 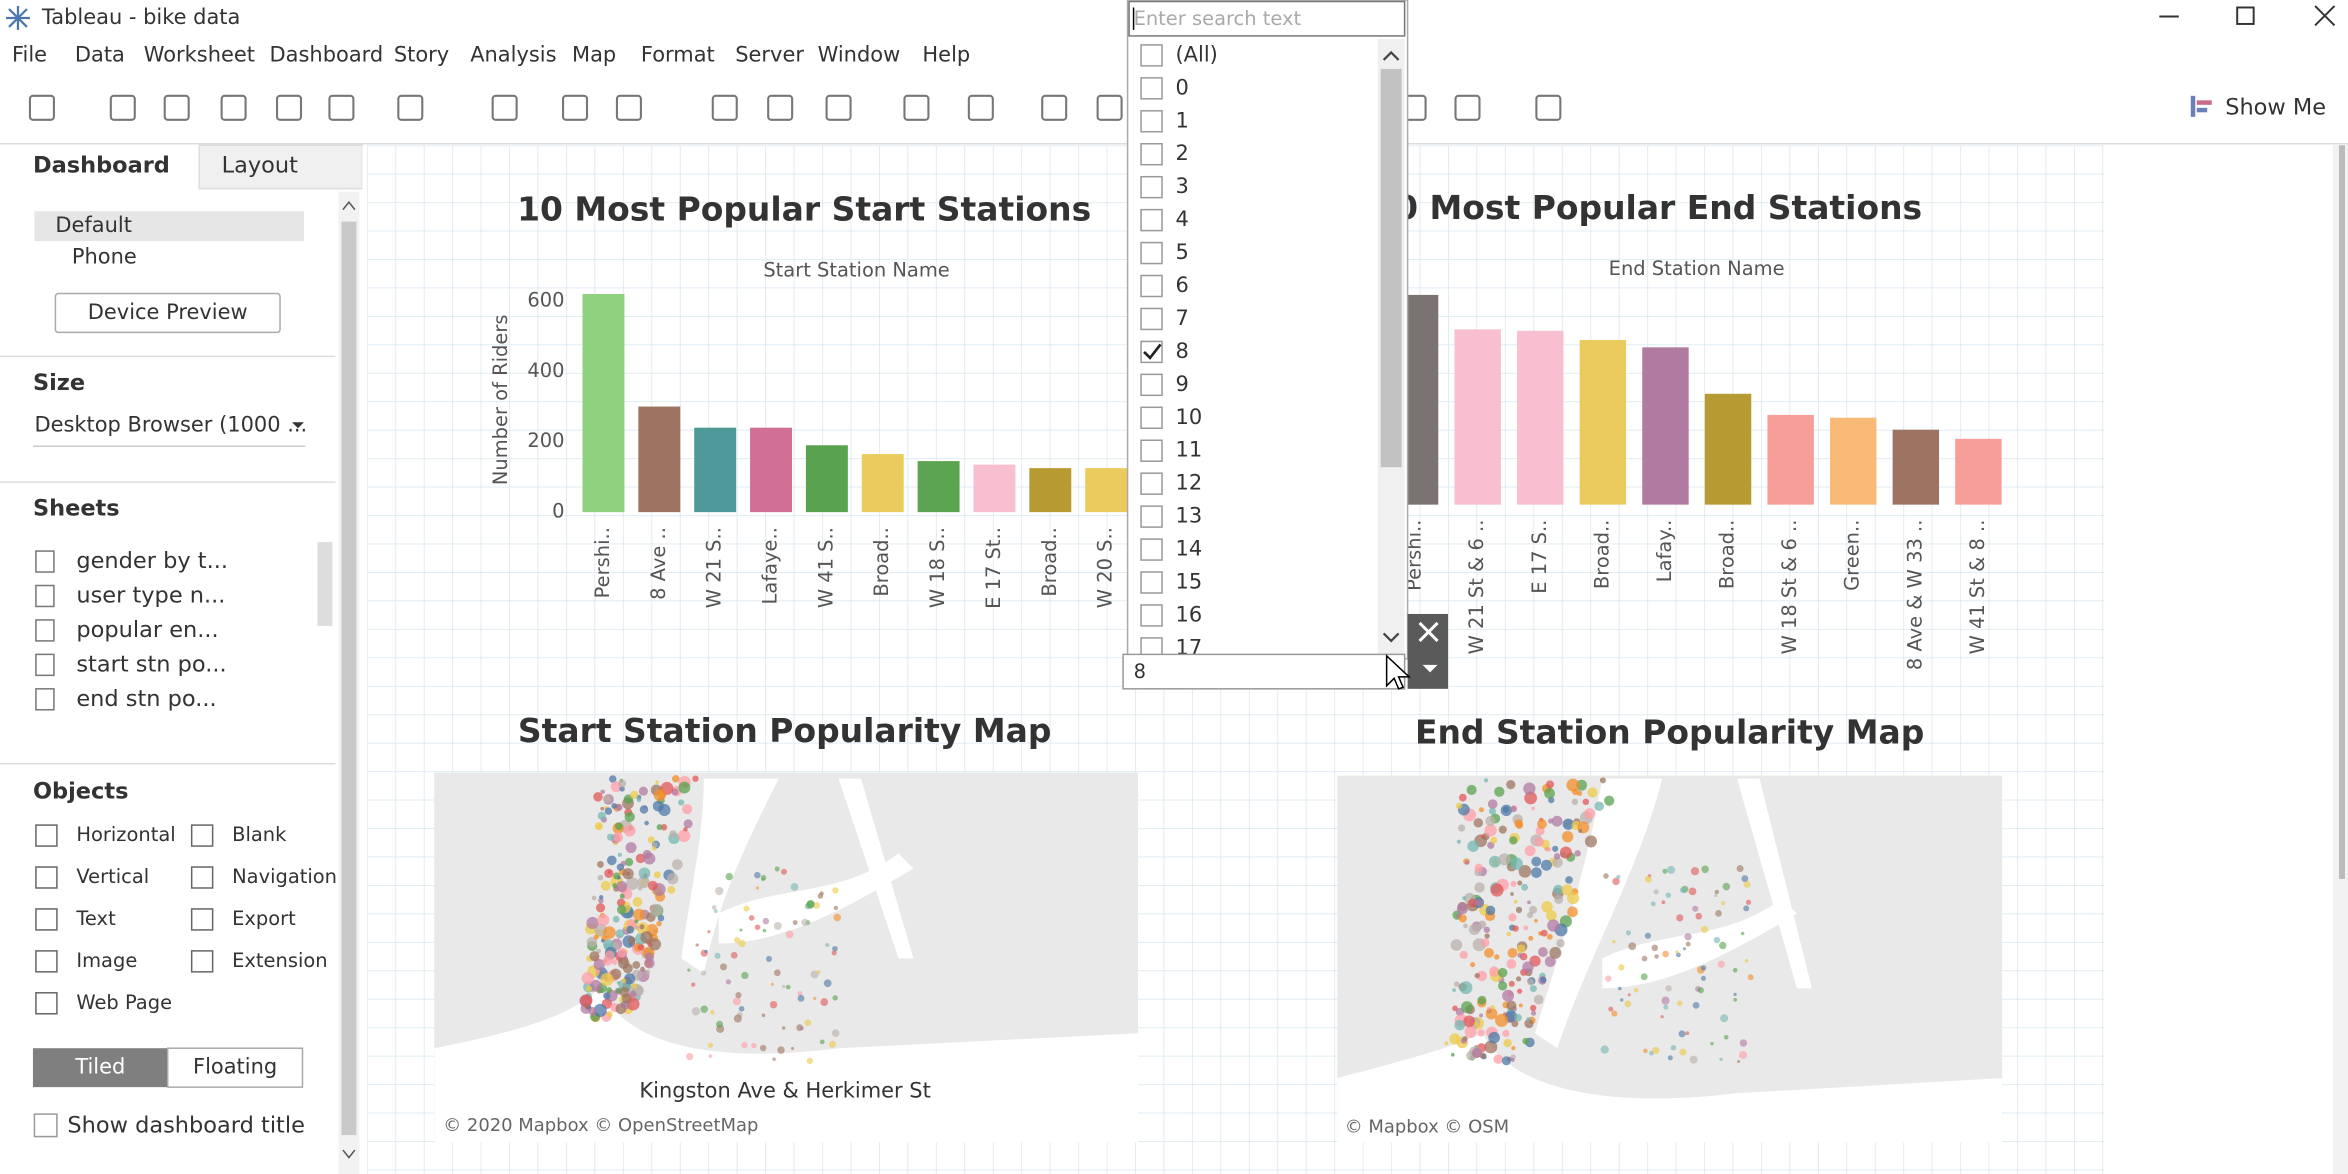 What do you see at coordinates (1140, 671) in the screenshot?
I see `filter-value: 8` at bounding box center [1140, 671].